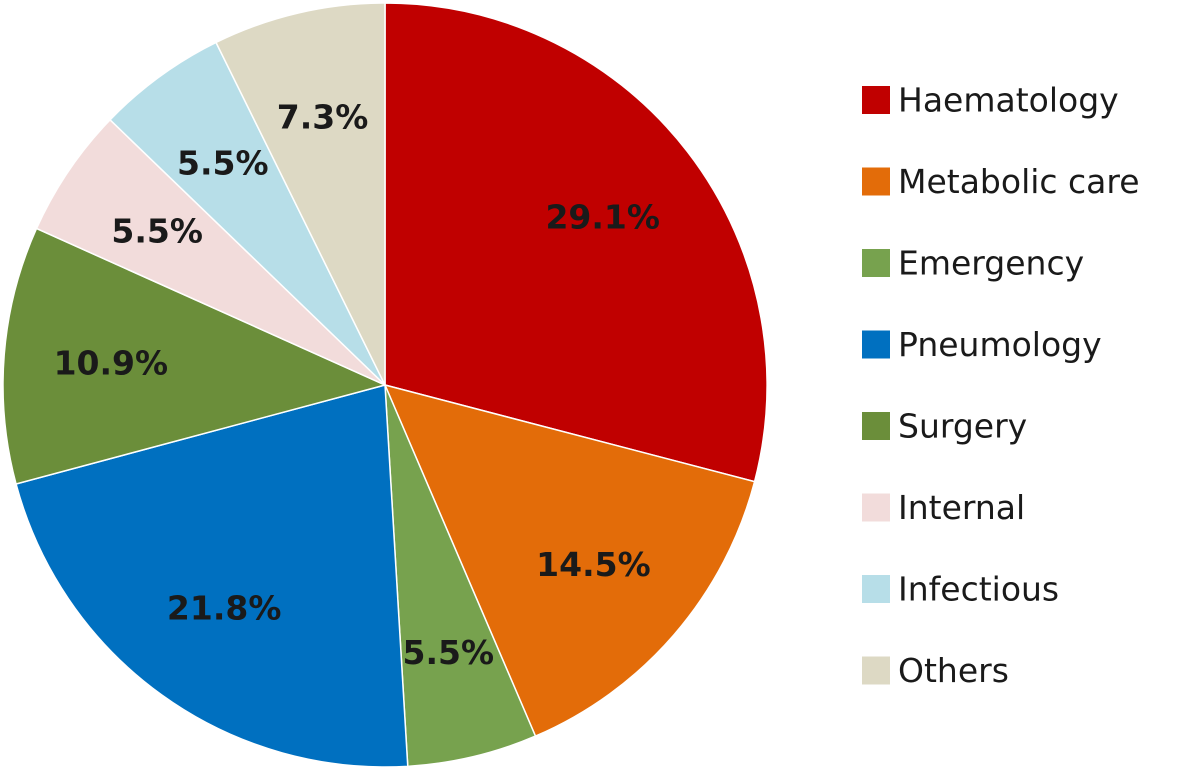 The width and height of the screenshot is (1181, 773). What do you see at coordinates (210, 252) in the screenshot?
I see `pie-slice-internal` at bounding box center [210, 252].